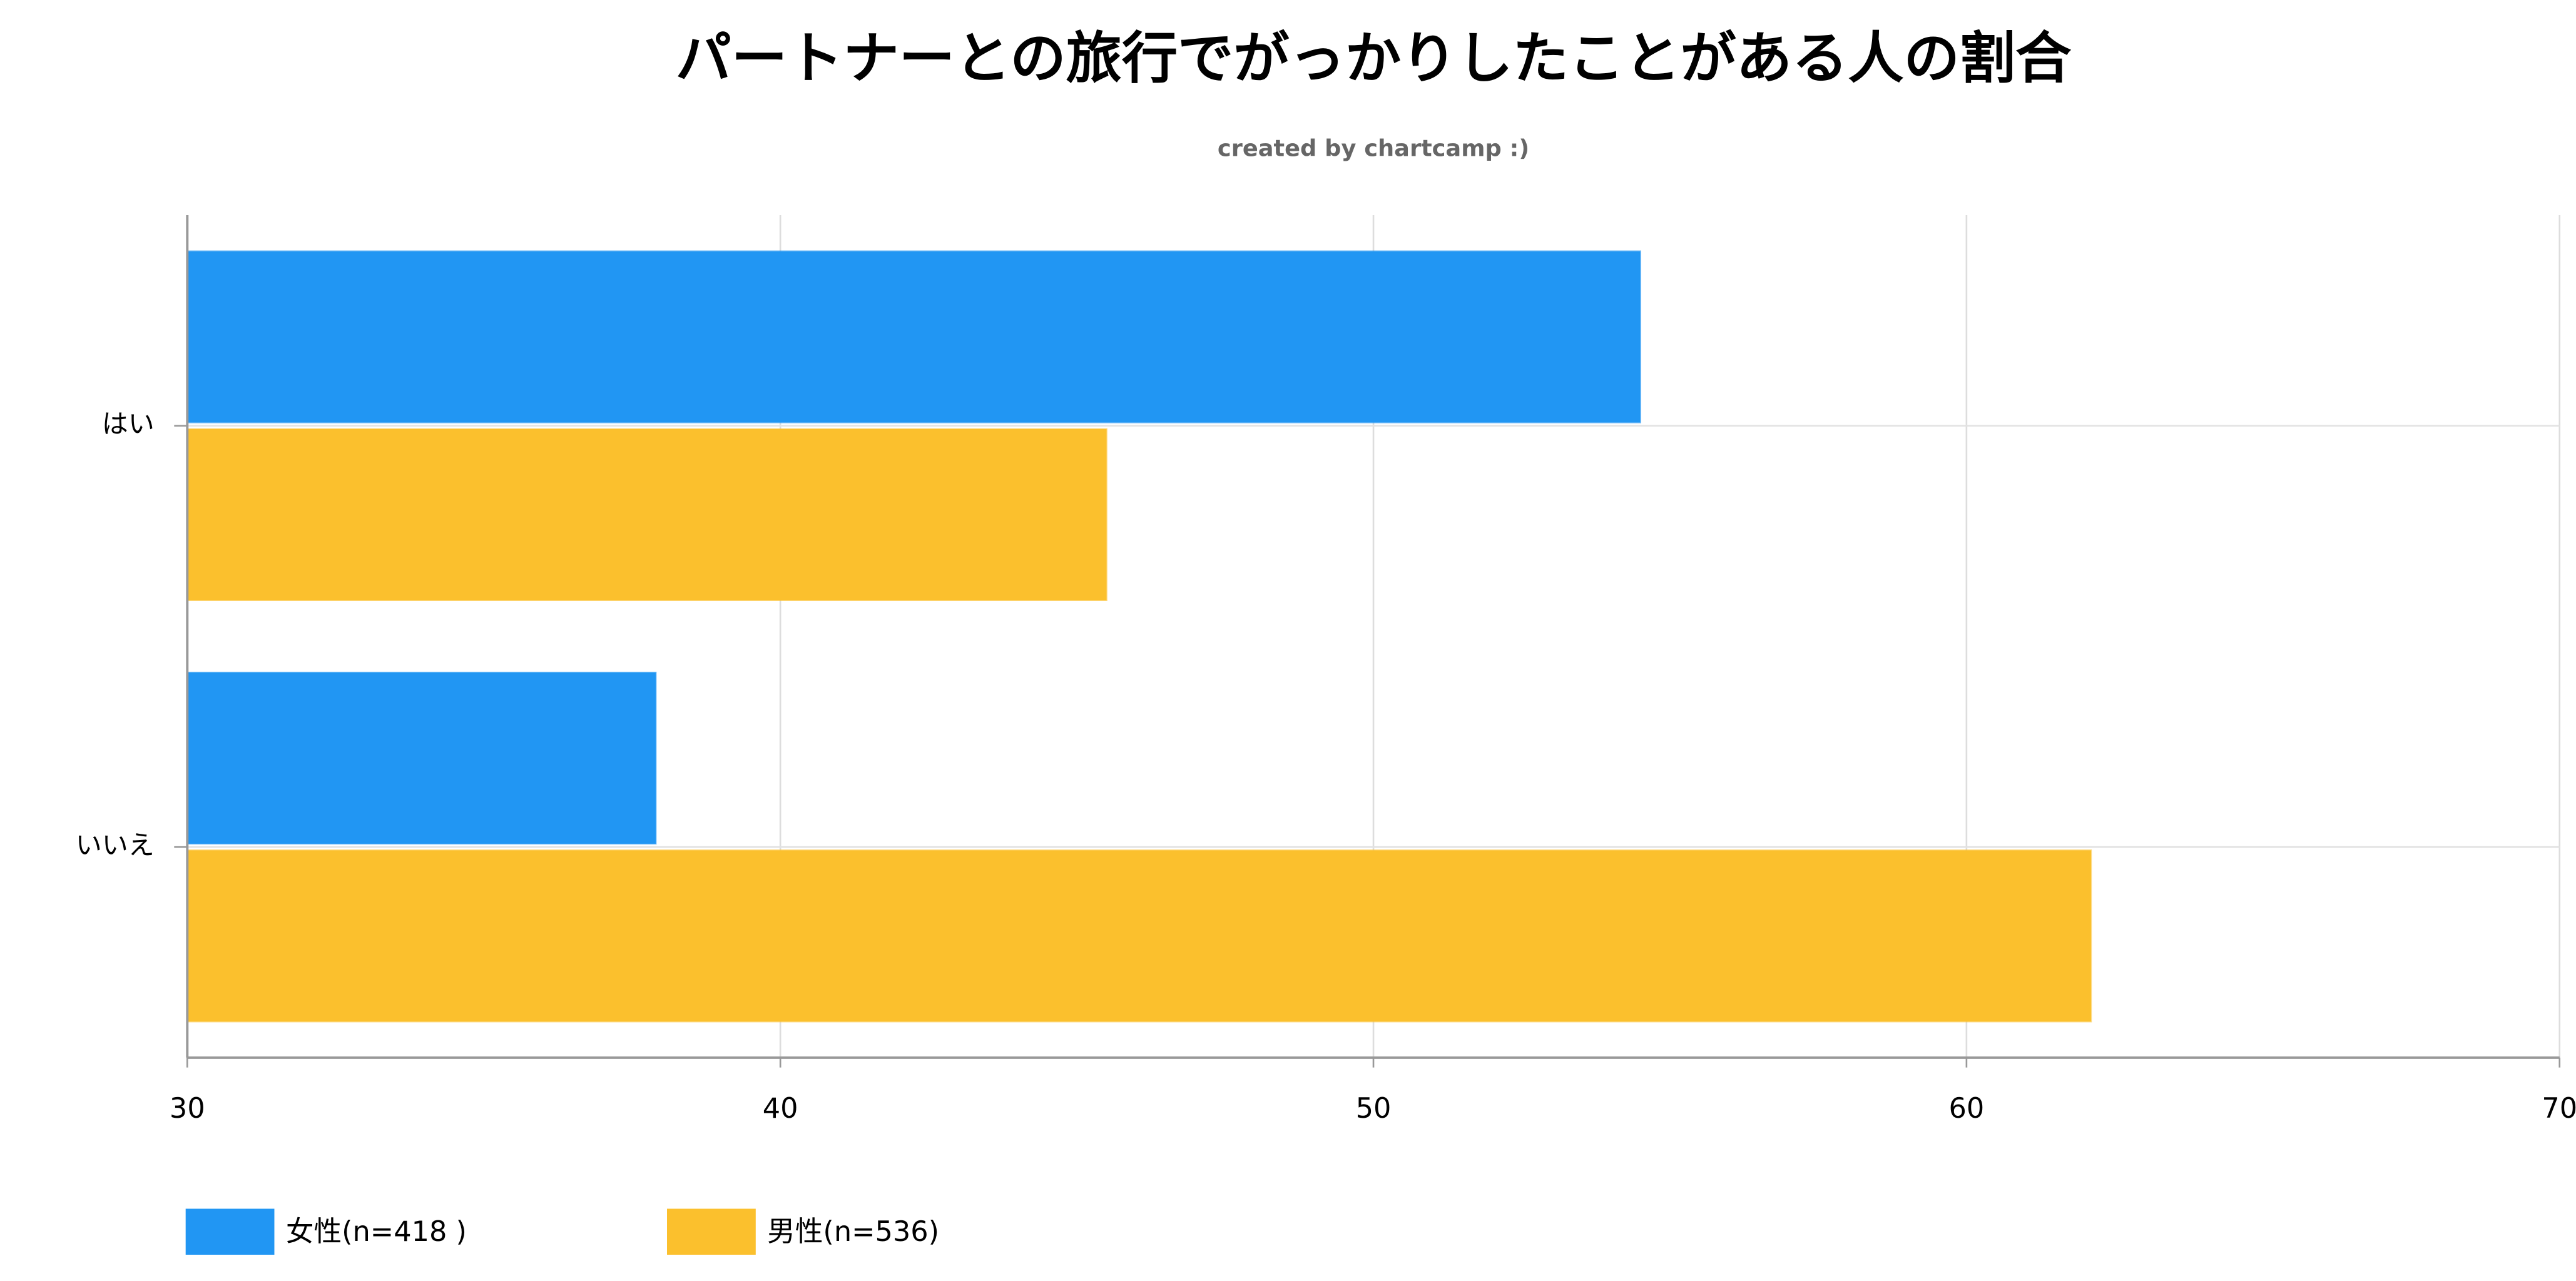 The image size is (2576, 1281). Describe the element at coordinates (2559, 1108) in the screenshot. I see `x-tick-label: 70` at that location.